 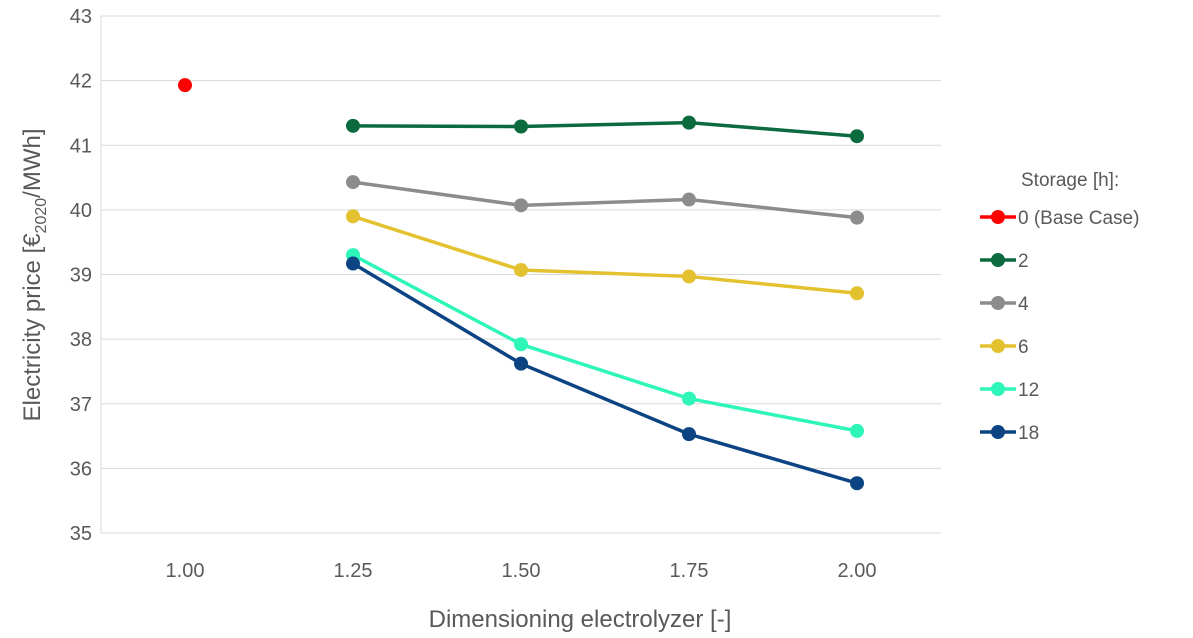 What do you see at coordinates (32, 163) in the screenshot?
I see `y-axis-title-suffix: /MWh]` at bounding box center [32, 163].